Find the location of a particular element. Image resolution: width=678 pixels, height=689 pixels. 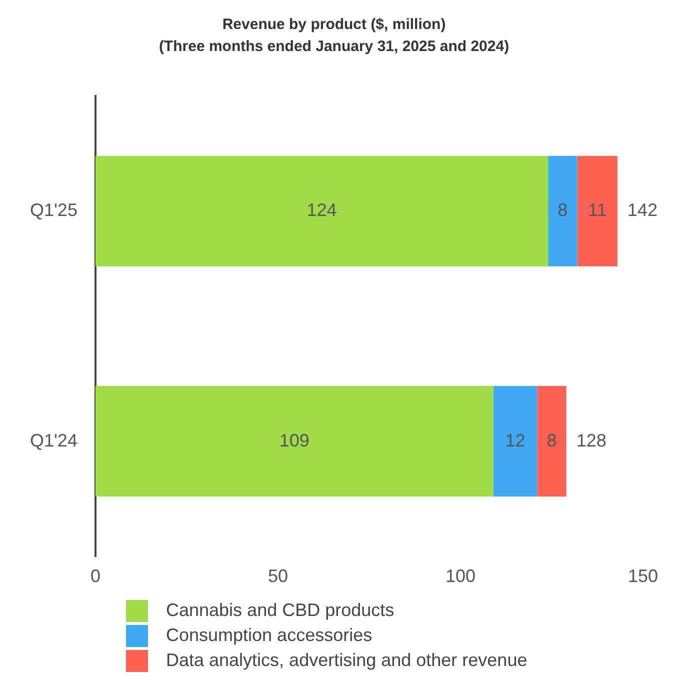

x-tick-label: 100 is located at coordinates (460, 576).